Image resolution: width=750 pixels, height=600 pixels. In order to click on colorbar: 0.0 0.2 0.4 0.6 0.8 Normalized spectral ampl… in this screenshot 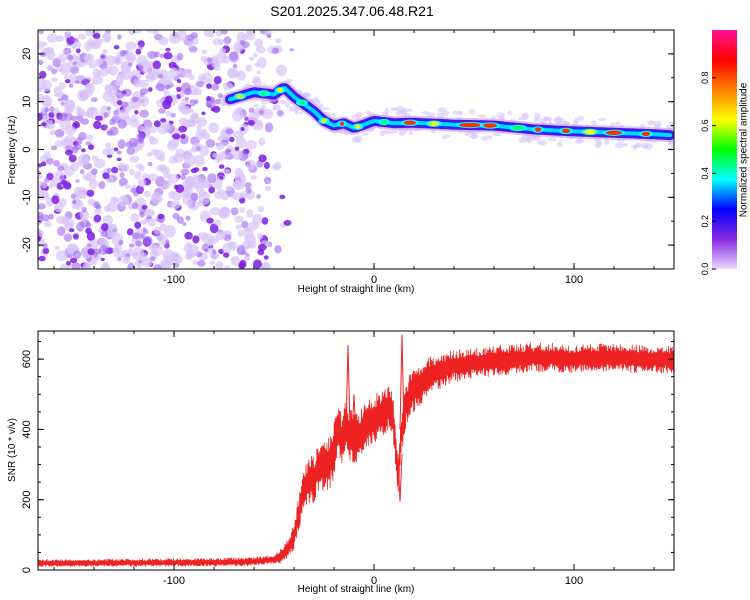, I will do `click(725, 152)`.